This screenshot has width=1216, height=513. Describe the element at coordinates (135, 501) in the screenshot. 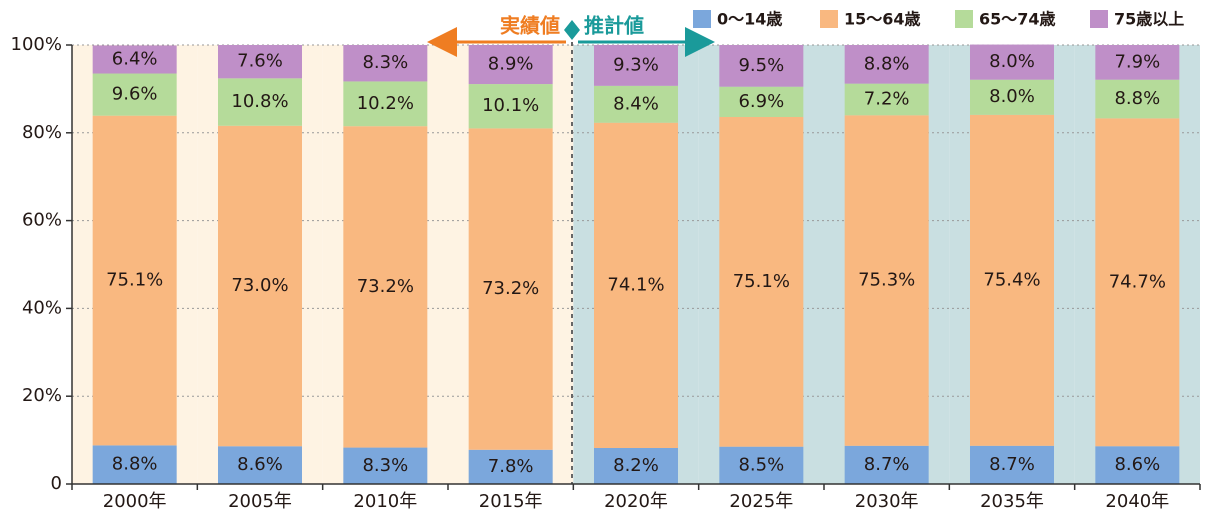

I see `x-tick-label: 2000年` at that location.